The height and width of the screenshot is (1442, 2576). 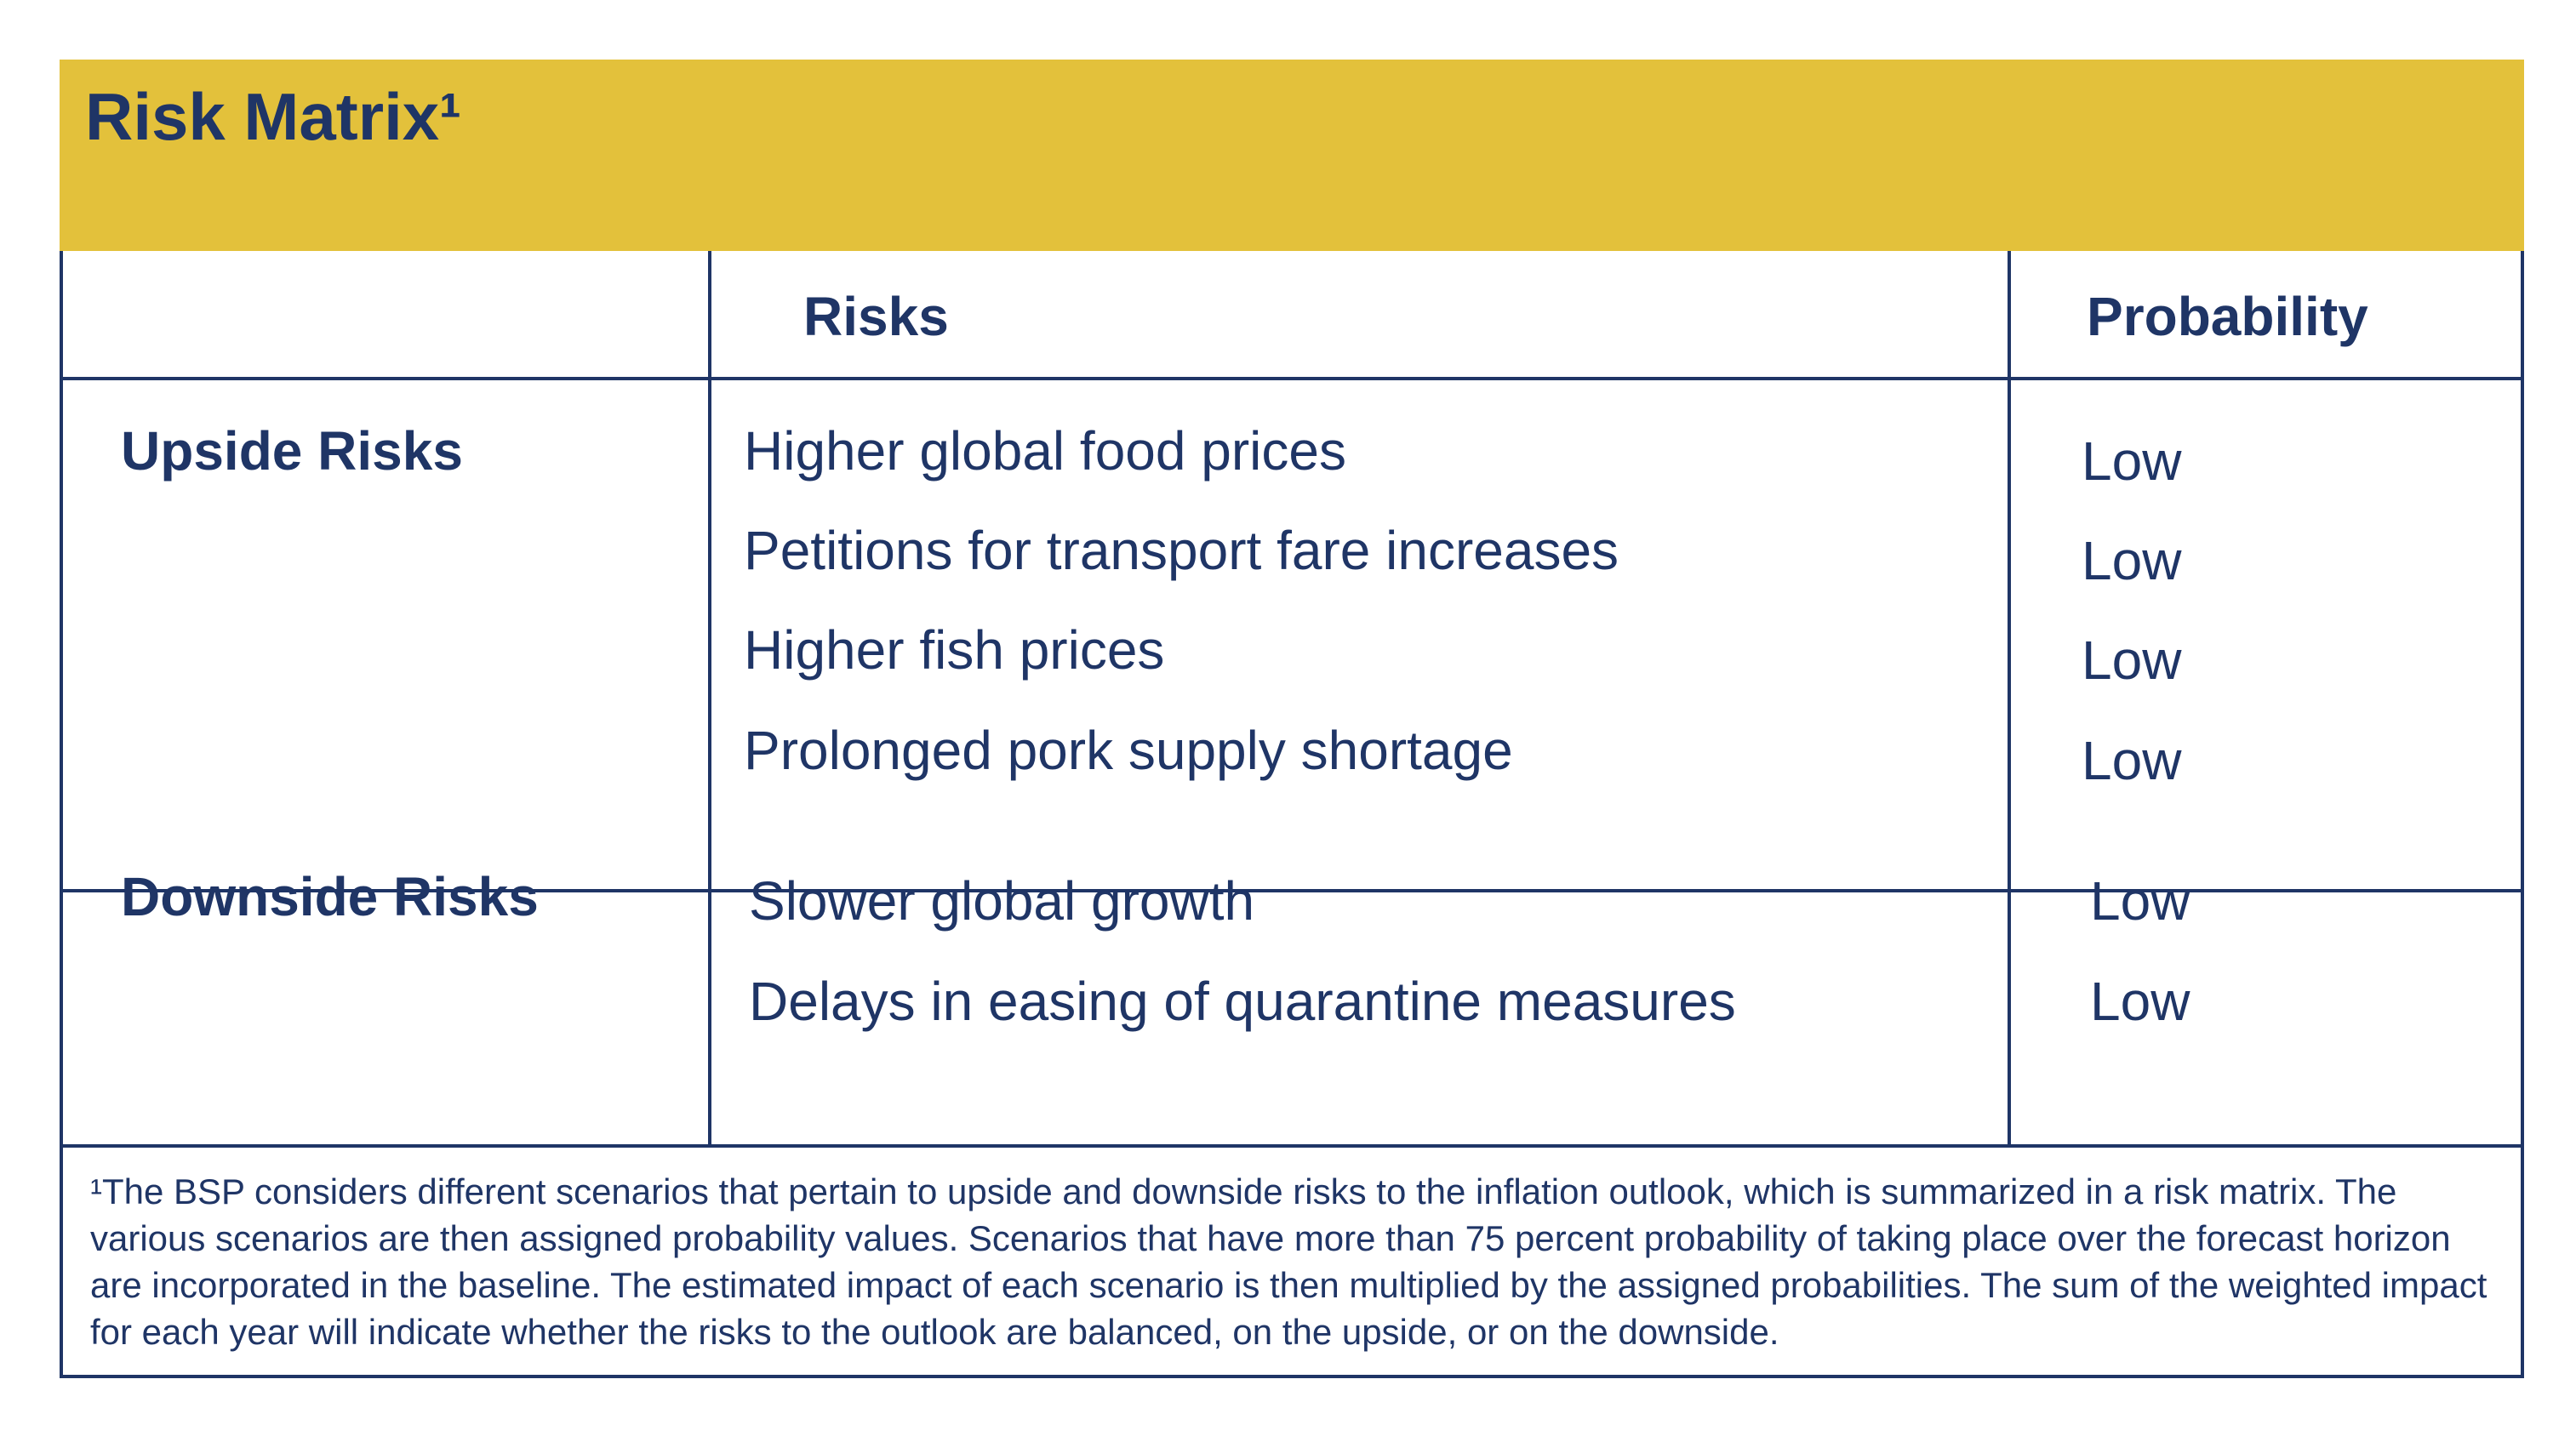 What do you see at coordinates (876, 316) in the screenshot?
I see `header-risks: Risks` at bounding box center [876, 316].